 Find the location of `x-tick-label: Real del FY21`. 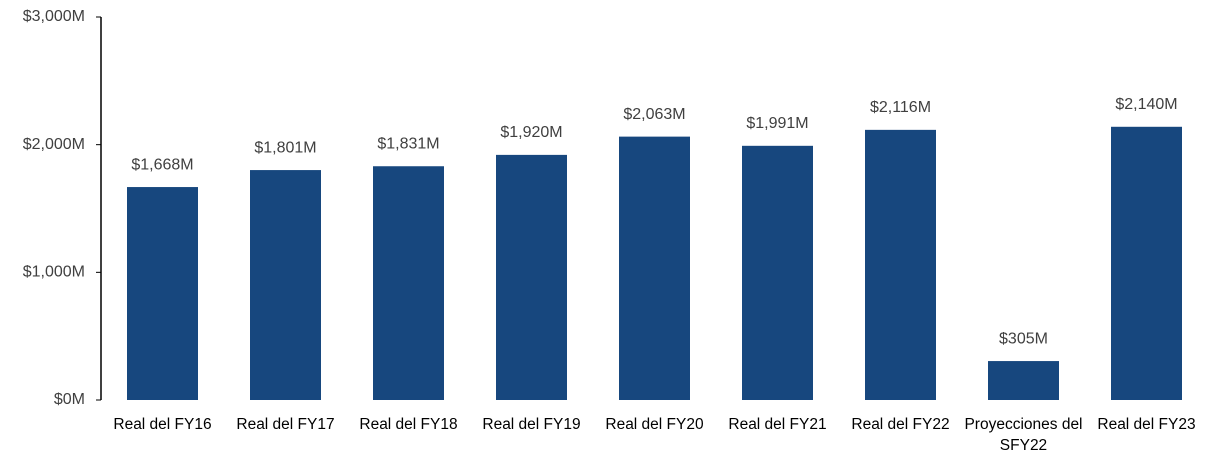

x-tick-label: Real del FY21 is located at coordinates (777, 424).